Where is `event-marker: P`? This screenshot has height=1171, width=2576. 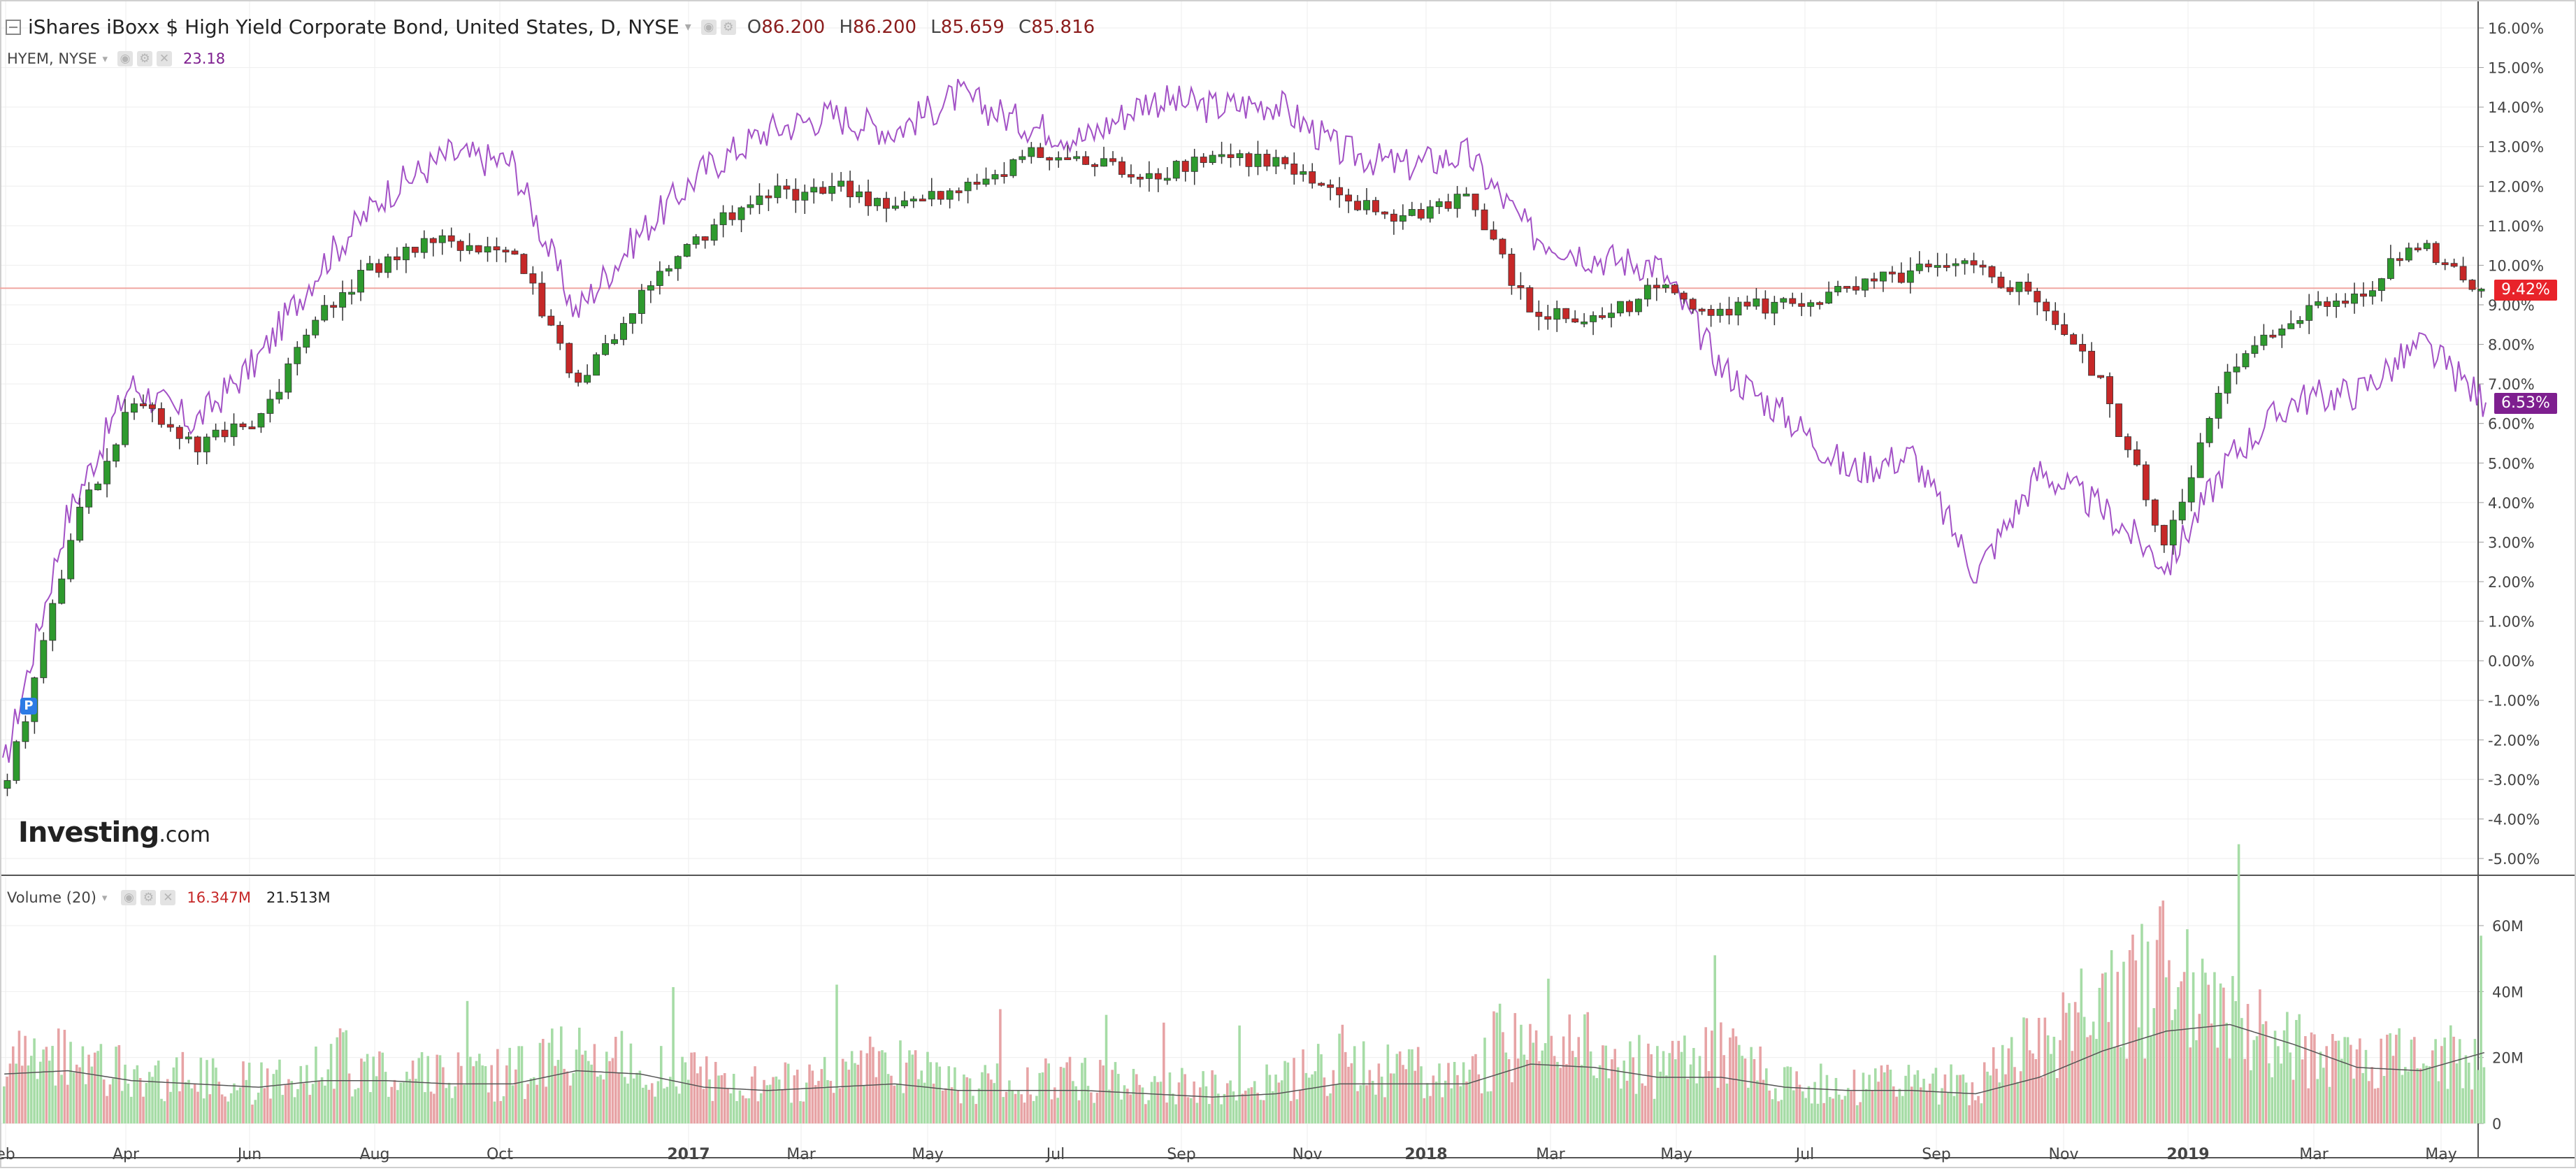 event-marker: P is located at coordinates (28, 706).